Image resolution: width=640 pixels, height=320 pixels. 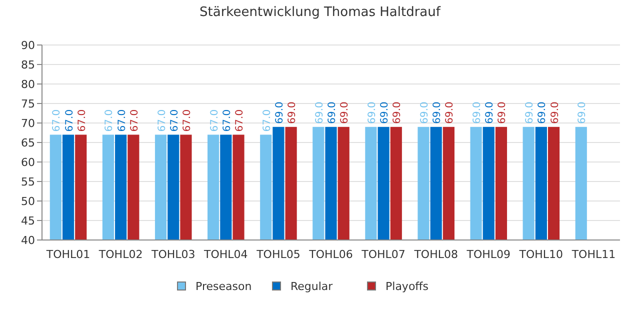 What do you see at coordinates (173, 254) in the screenshot?
I see `x-tick-label: TOHL03` at bounding box center [173, 254].